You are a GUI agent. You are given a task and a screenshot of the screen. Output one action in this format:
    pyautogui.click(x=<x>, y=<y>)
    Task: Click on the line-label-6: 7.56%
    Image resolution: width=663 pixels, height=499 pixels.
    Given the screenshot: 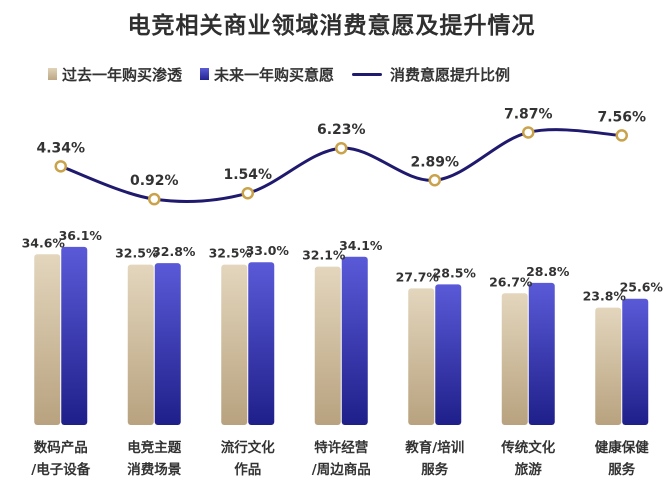 What is the action you would take?
    pyautogui.click(x=621, y=117)
    